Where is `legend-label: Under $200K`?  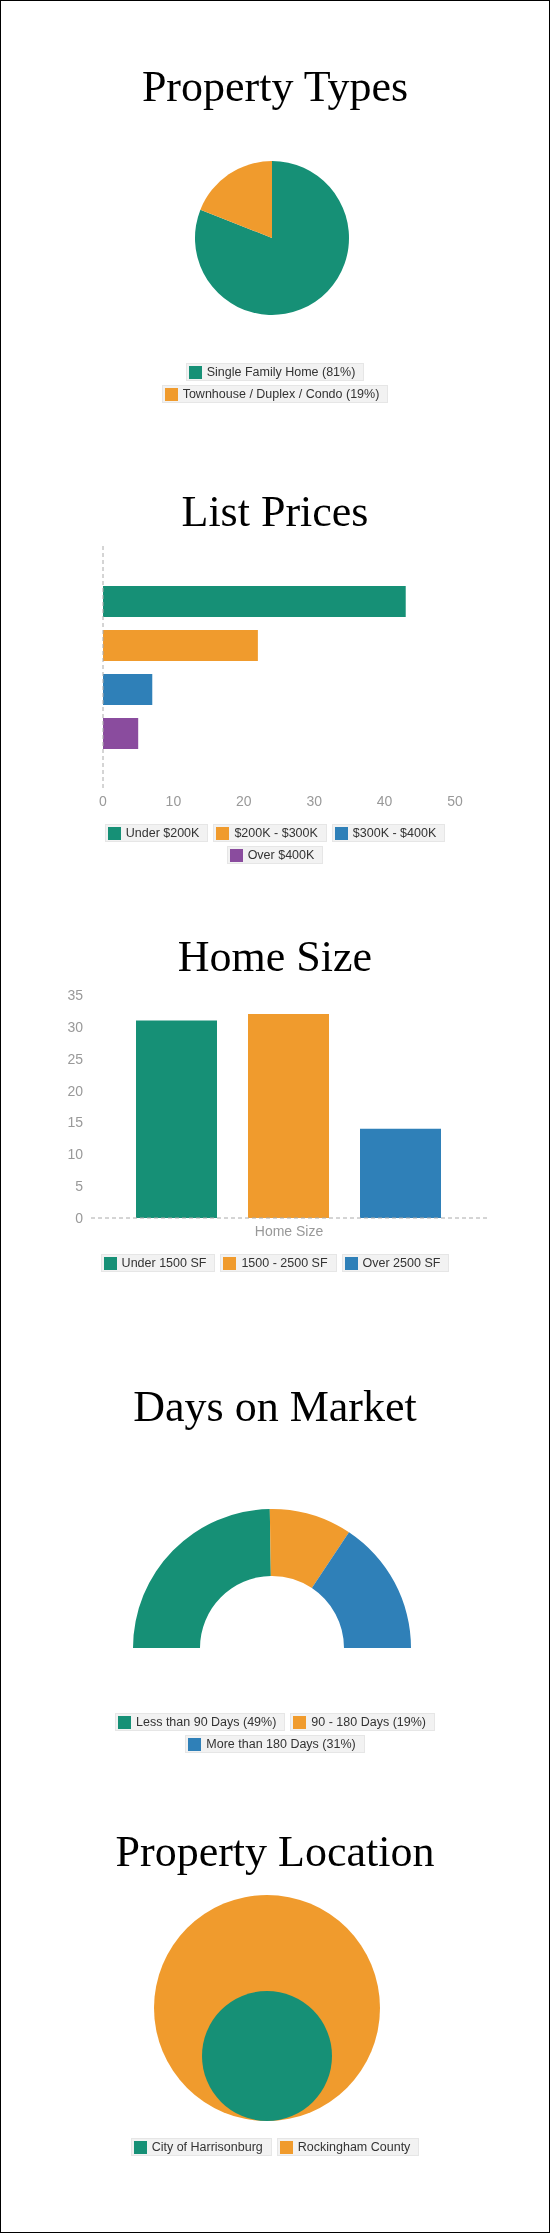
legend-label: Under $200K is located at coordinates (162, 833).